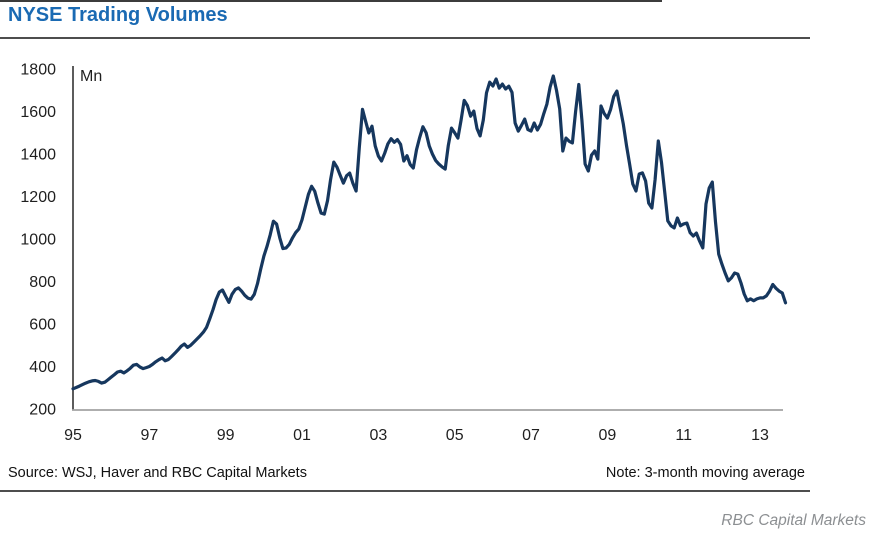 Image resolution: width=881 pixels, height=537 pixels. I want to click on x-tick-label: 13, so click(760, 435).